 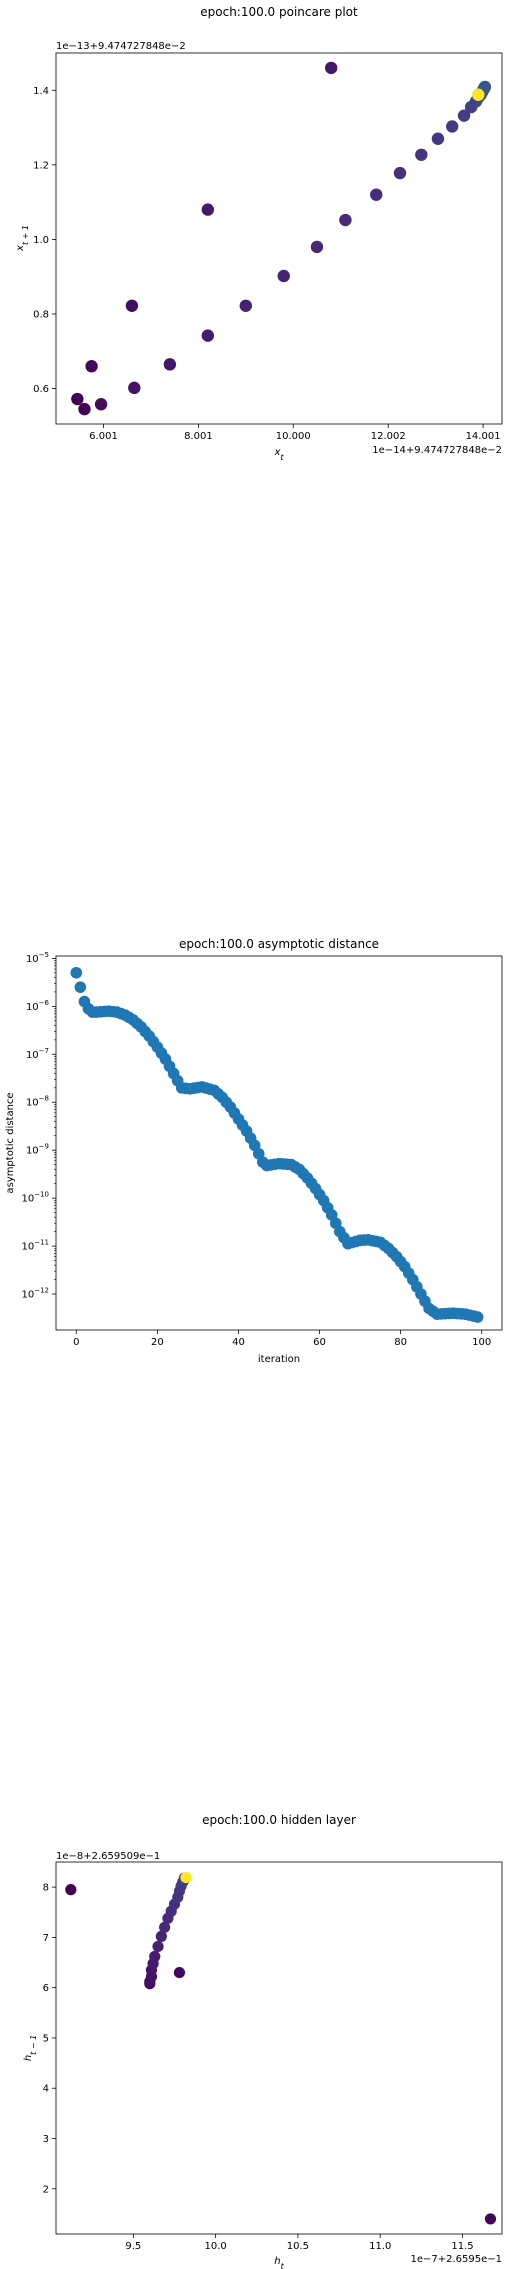 What do you see at coordinates (41, 240) in the screenshot?
I see `poincare-y-tick-label: 1.0` at bounding box center [41, 240].